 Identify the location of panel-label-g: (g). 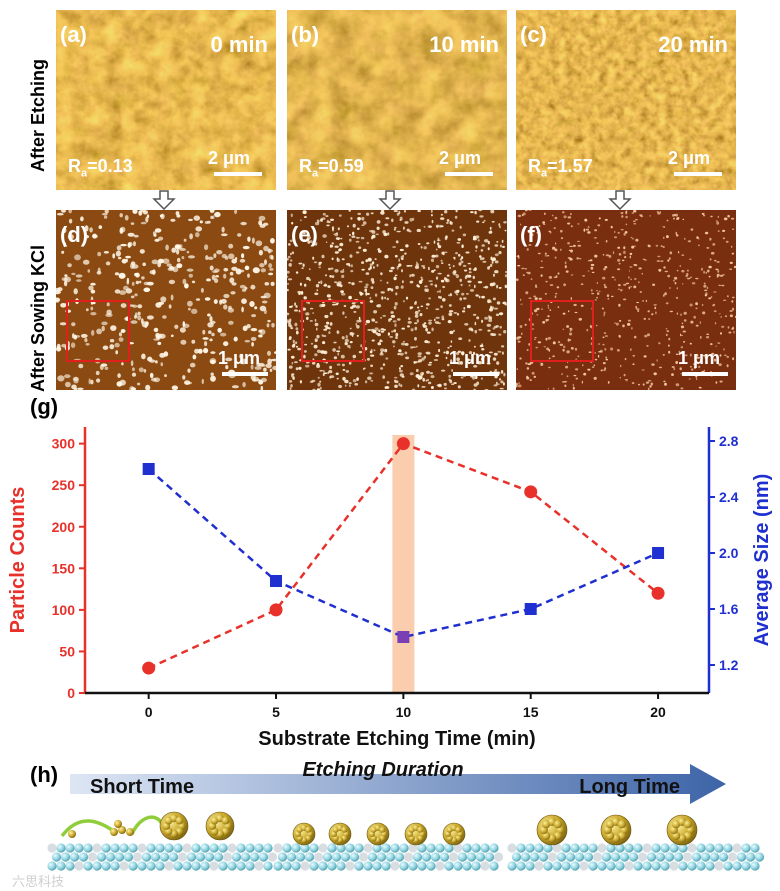
(44, 406).